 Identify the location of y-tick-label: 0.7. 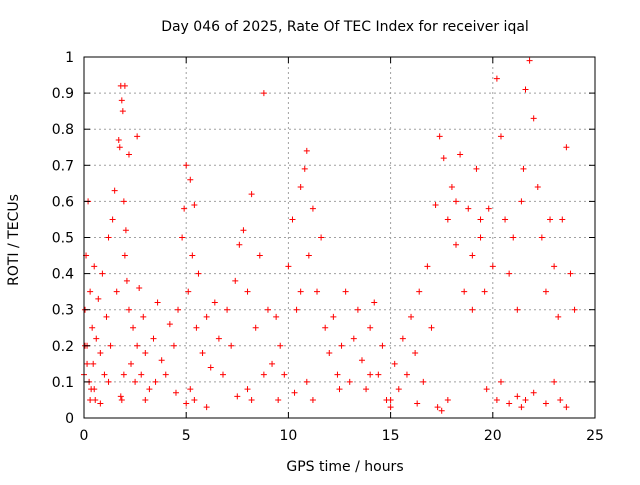
(63, 166).